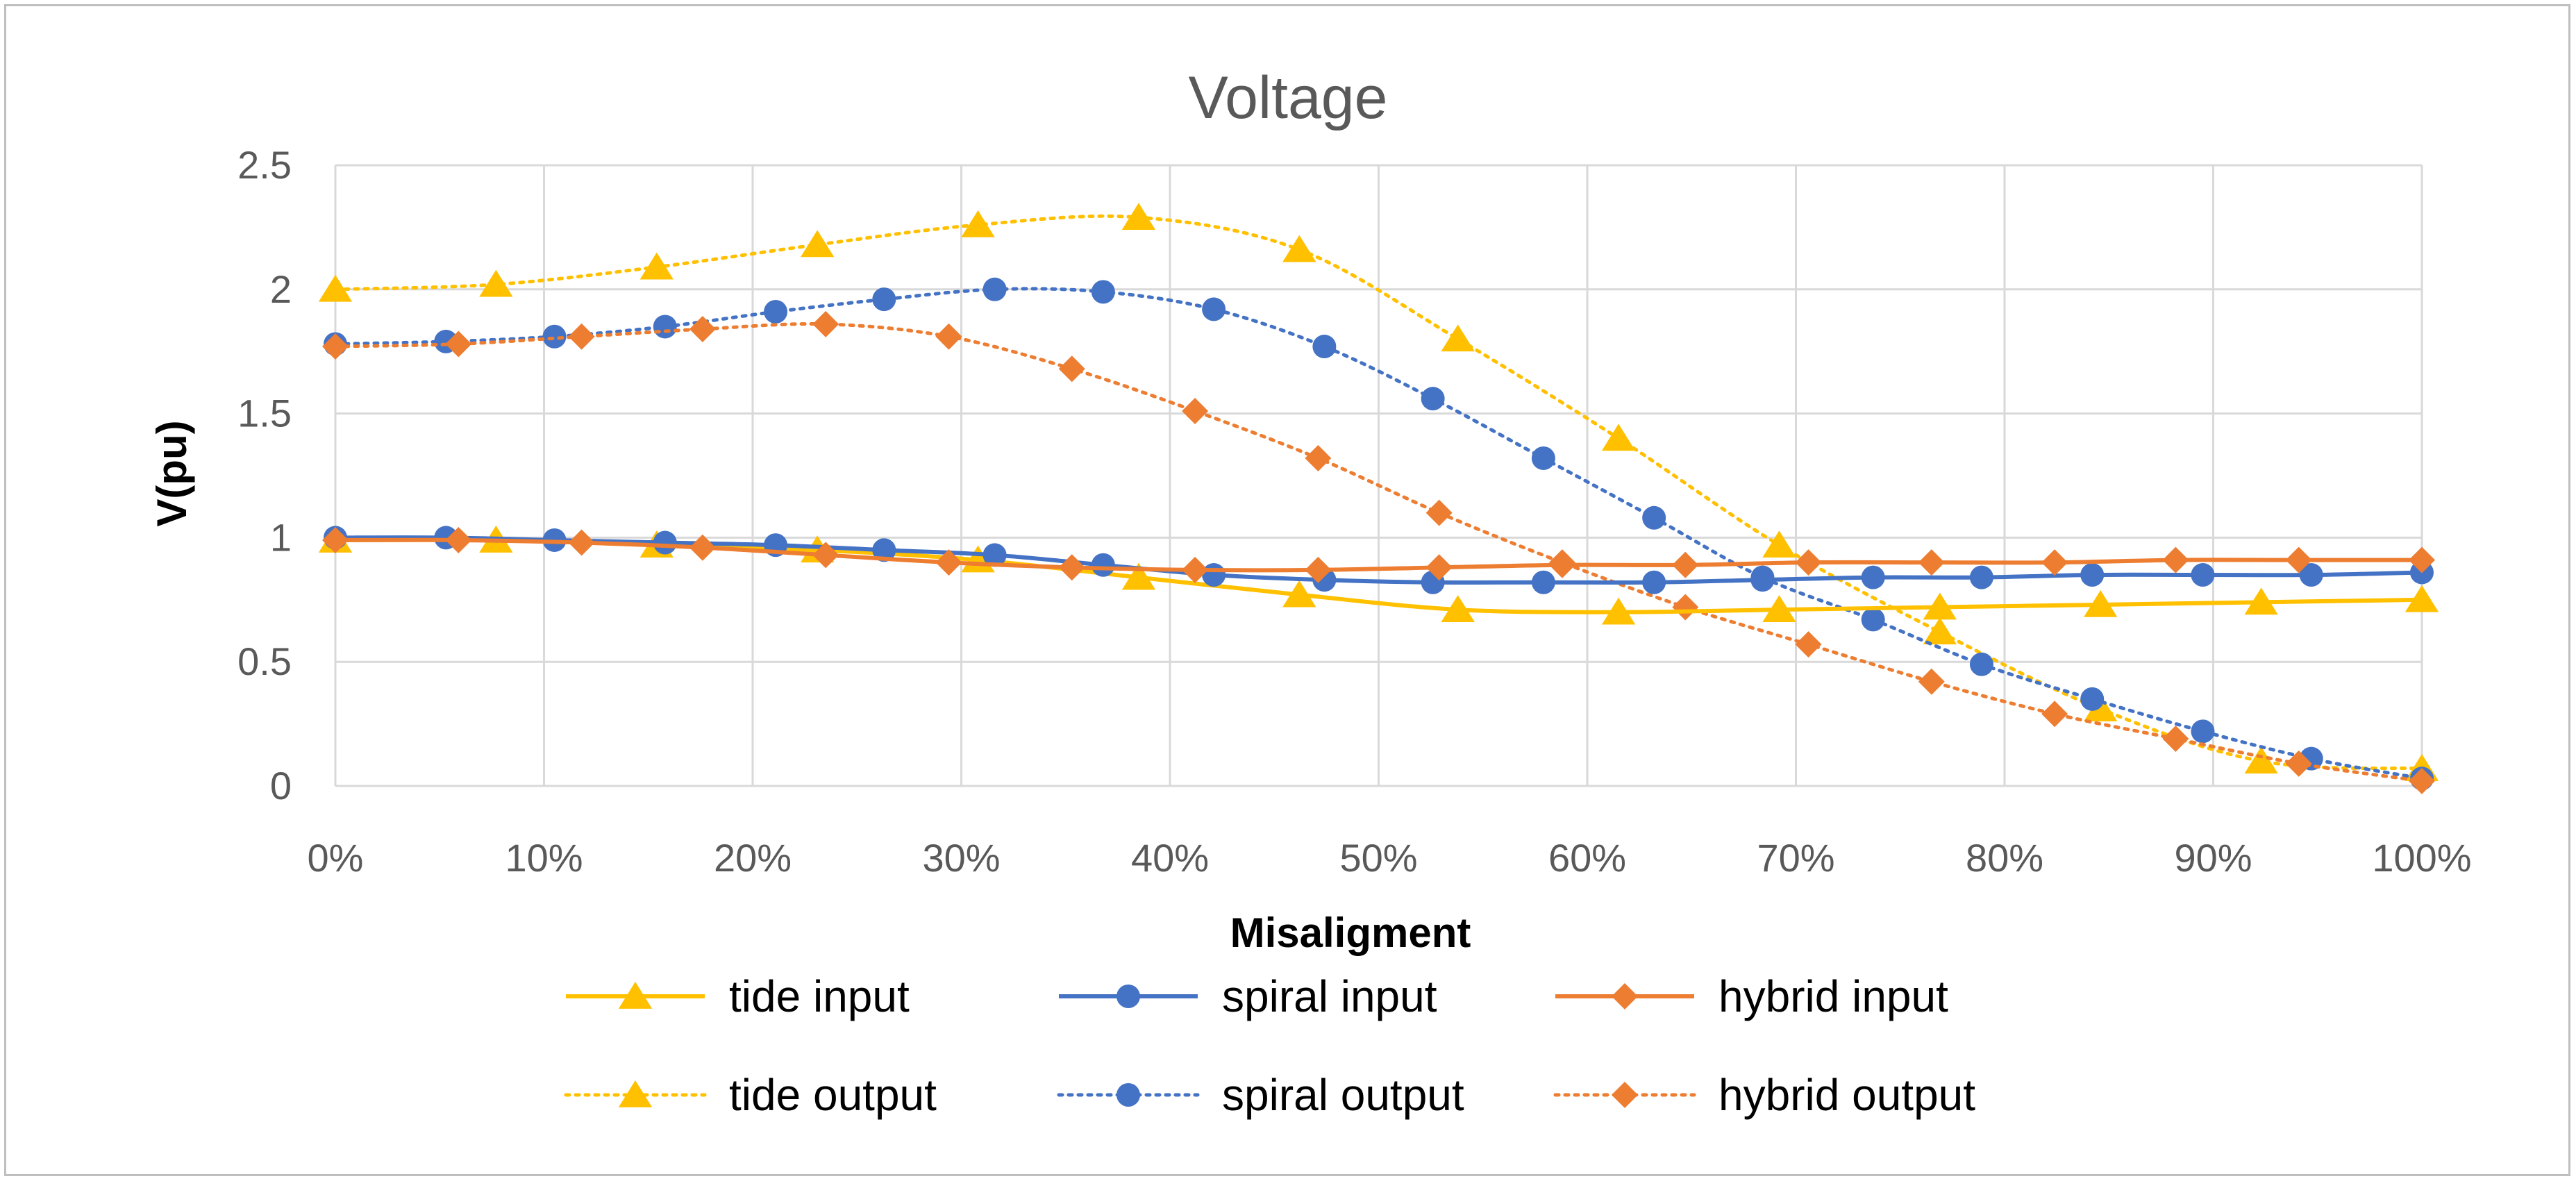 The image size is (2576, 1181). I want to click on legend-item-hybrid-input: hybrid input, so click(1751, 996).